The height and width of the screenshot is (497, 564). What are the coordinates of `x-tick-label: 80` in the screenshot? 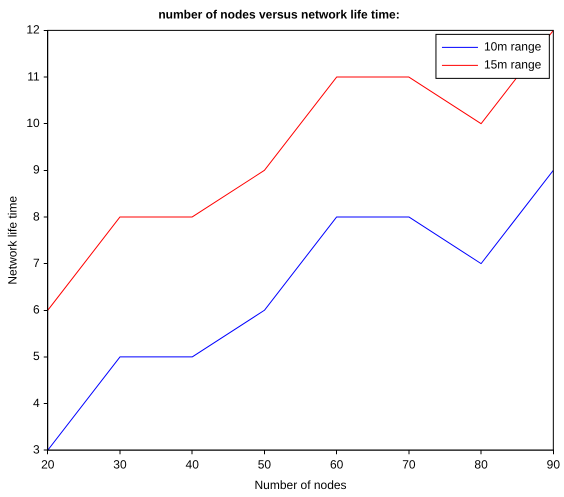 It's located at (481, 465).